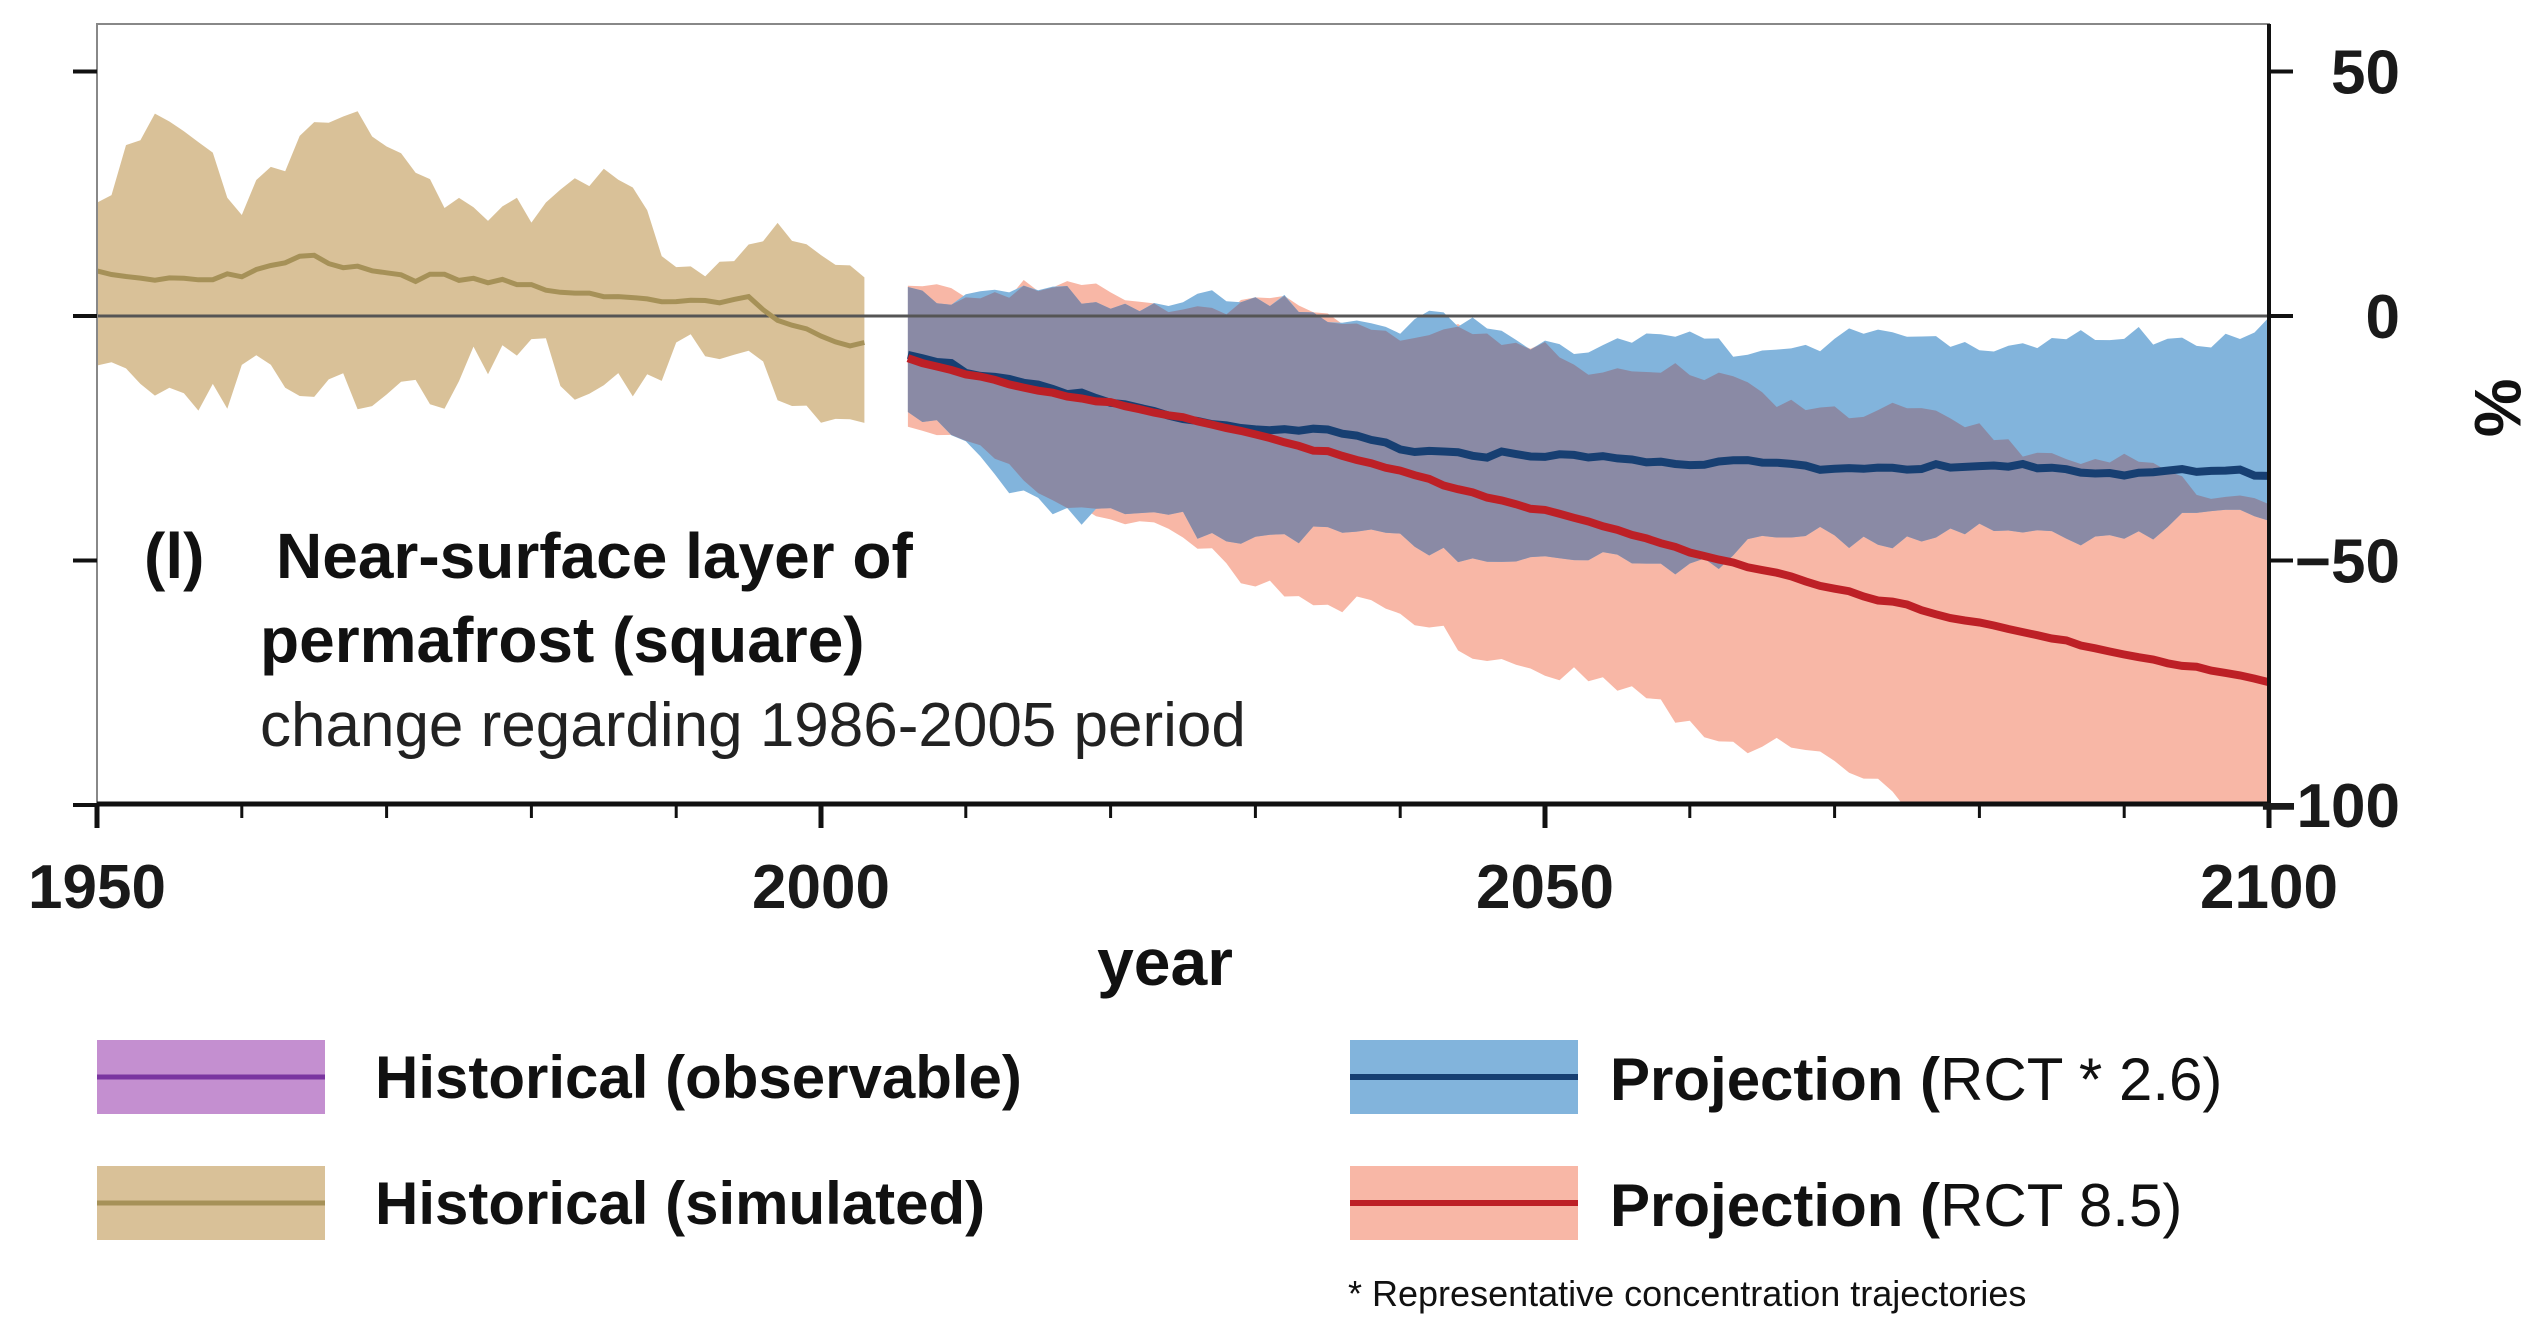 Image resolution: width=2538 pixels, height=1329 pixels. What do you see at coordinates (680, 1203) in the screenshot?
I see `legend-label-simulated: Historical (simulated)` at bounding box center [680, 1203].